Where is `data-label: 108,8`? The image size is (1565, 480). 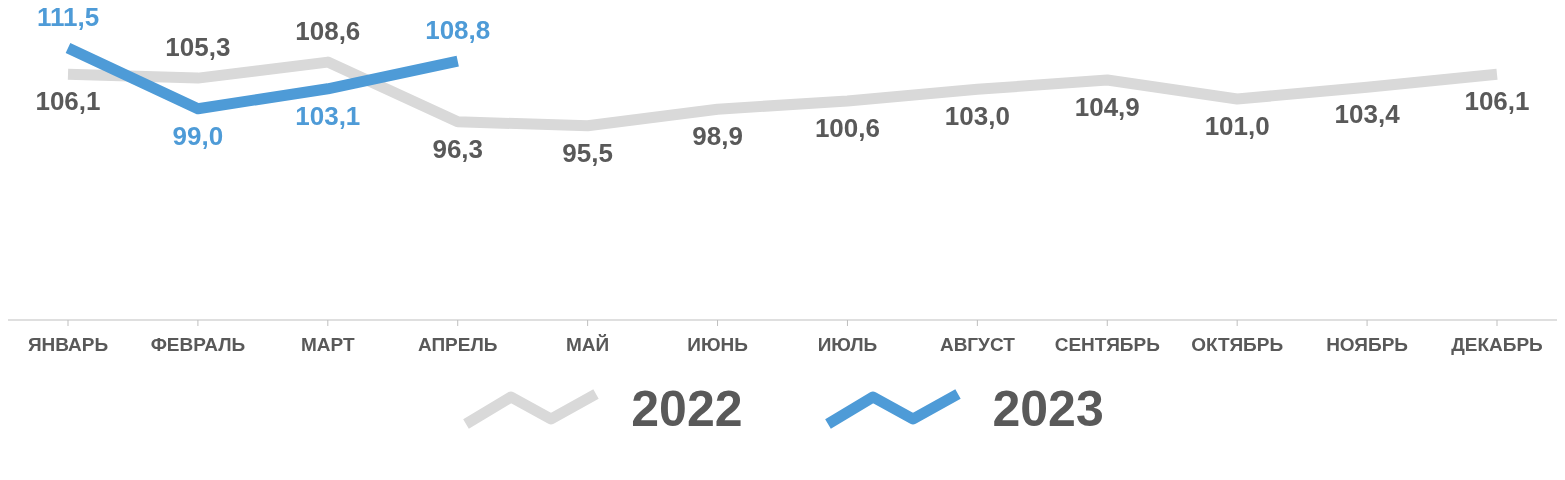 data-label: 108,8 is located at coordinates (458, 30).